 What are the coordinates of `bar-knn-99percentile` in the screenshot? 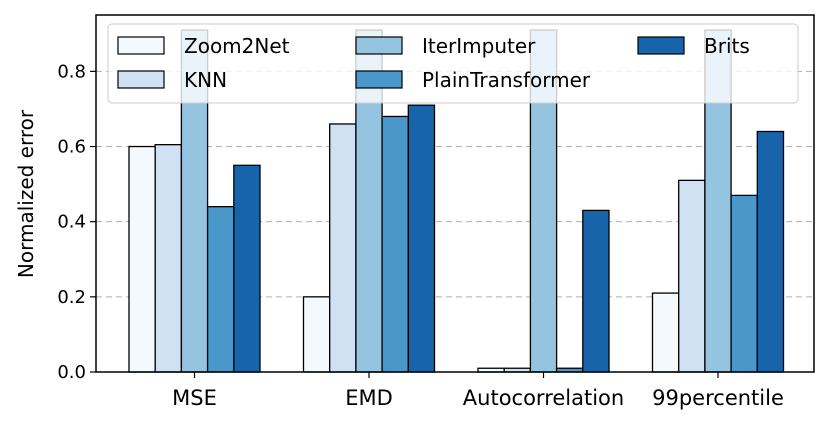 It's located at (692, 276).